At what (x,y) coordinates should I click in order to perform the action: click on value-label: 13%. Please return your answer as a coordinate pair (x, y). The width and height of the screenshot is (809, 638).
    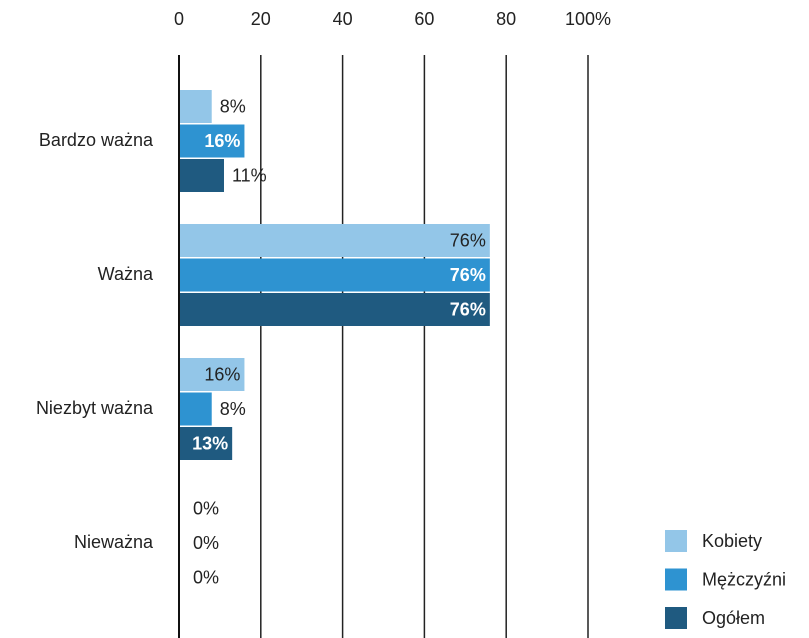
    Looking at the image, I should click on (210, 443).